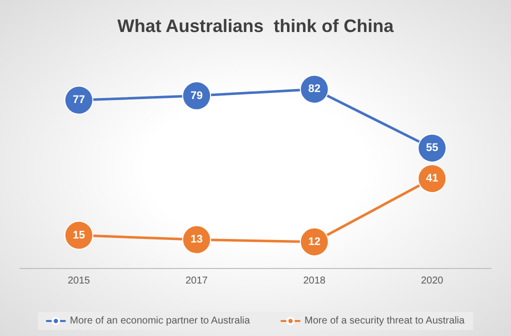 This screenshot has width=511, height=336. Describe the element at coordinates (432, 178) in the screenshot. I see `data-label: 41` at that location.